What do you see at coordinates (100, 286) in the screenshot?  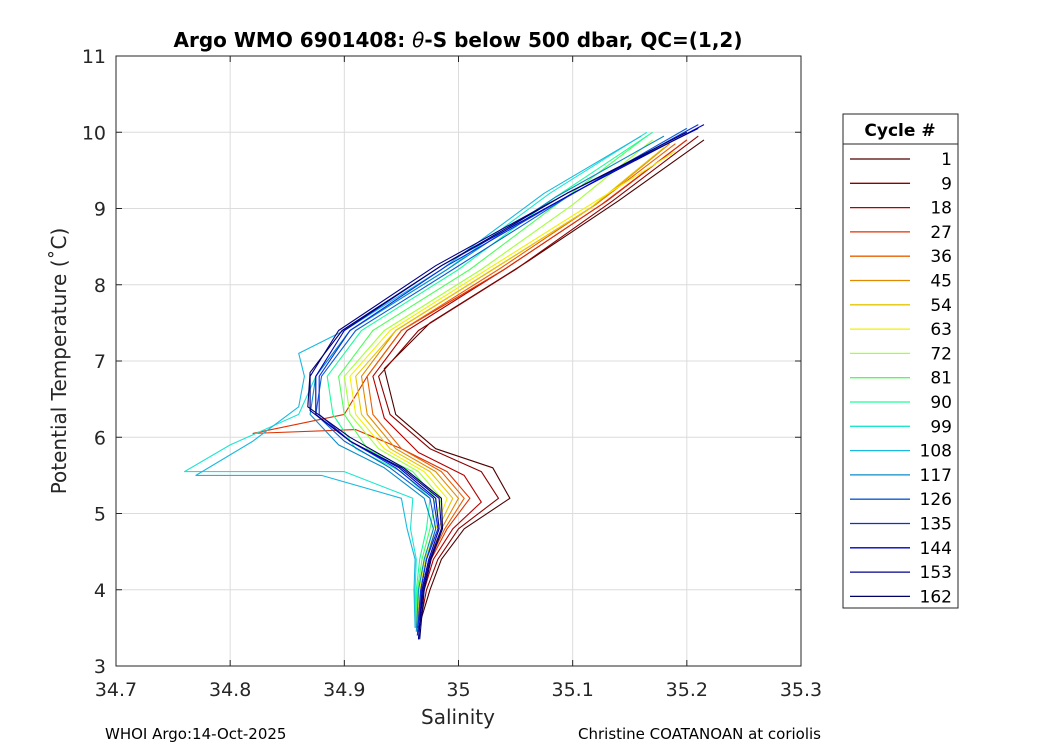 I see `y-tick-label: 8` at bounding box center [100, 286].